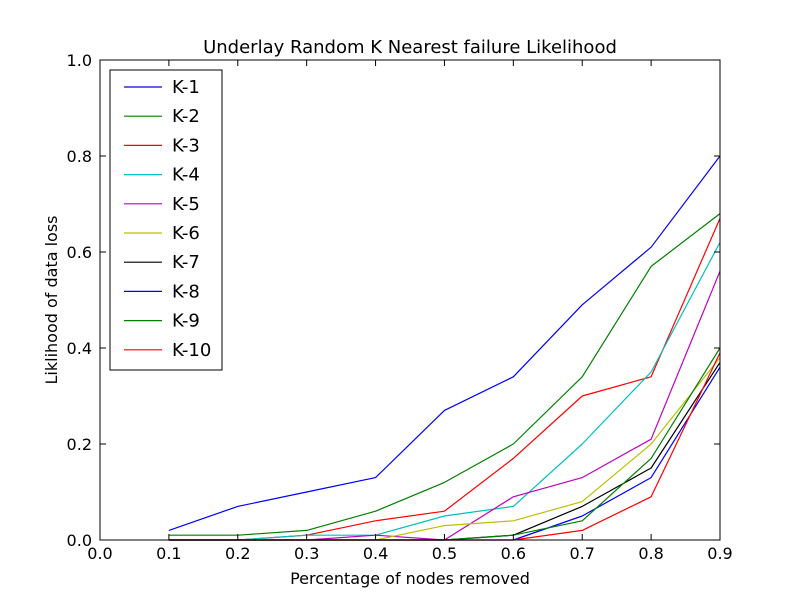 The image size is (800, 600). What do you see at coordinates (650, 553) in the screenshot?
I see `x-tick-label: 0.8` at bounding box center [650, 553].